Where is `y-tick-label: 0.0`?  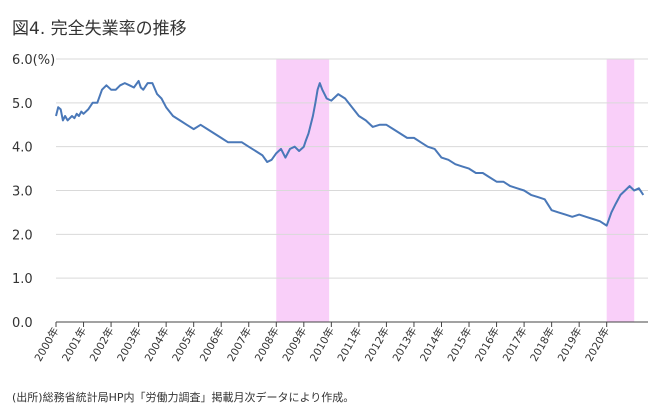 y-tick-label: 0.0 is located at coordinates (22, 323).